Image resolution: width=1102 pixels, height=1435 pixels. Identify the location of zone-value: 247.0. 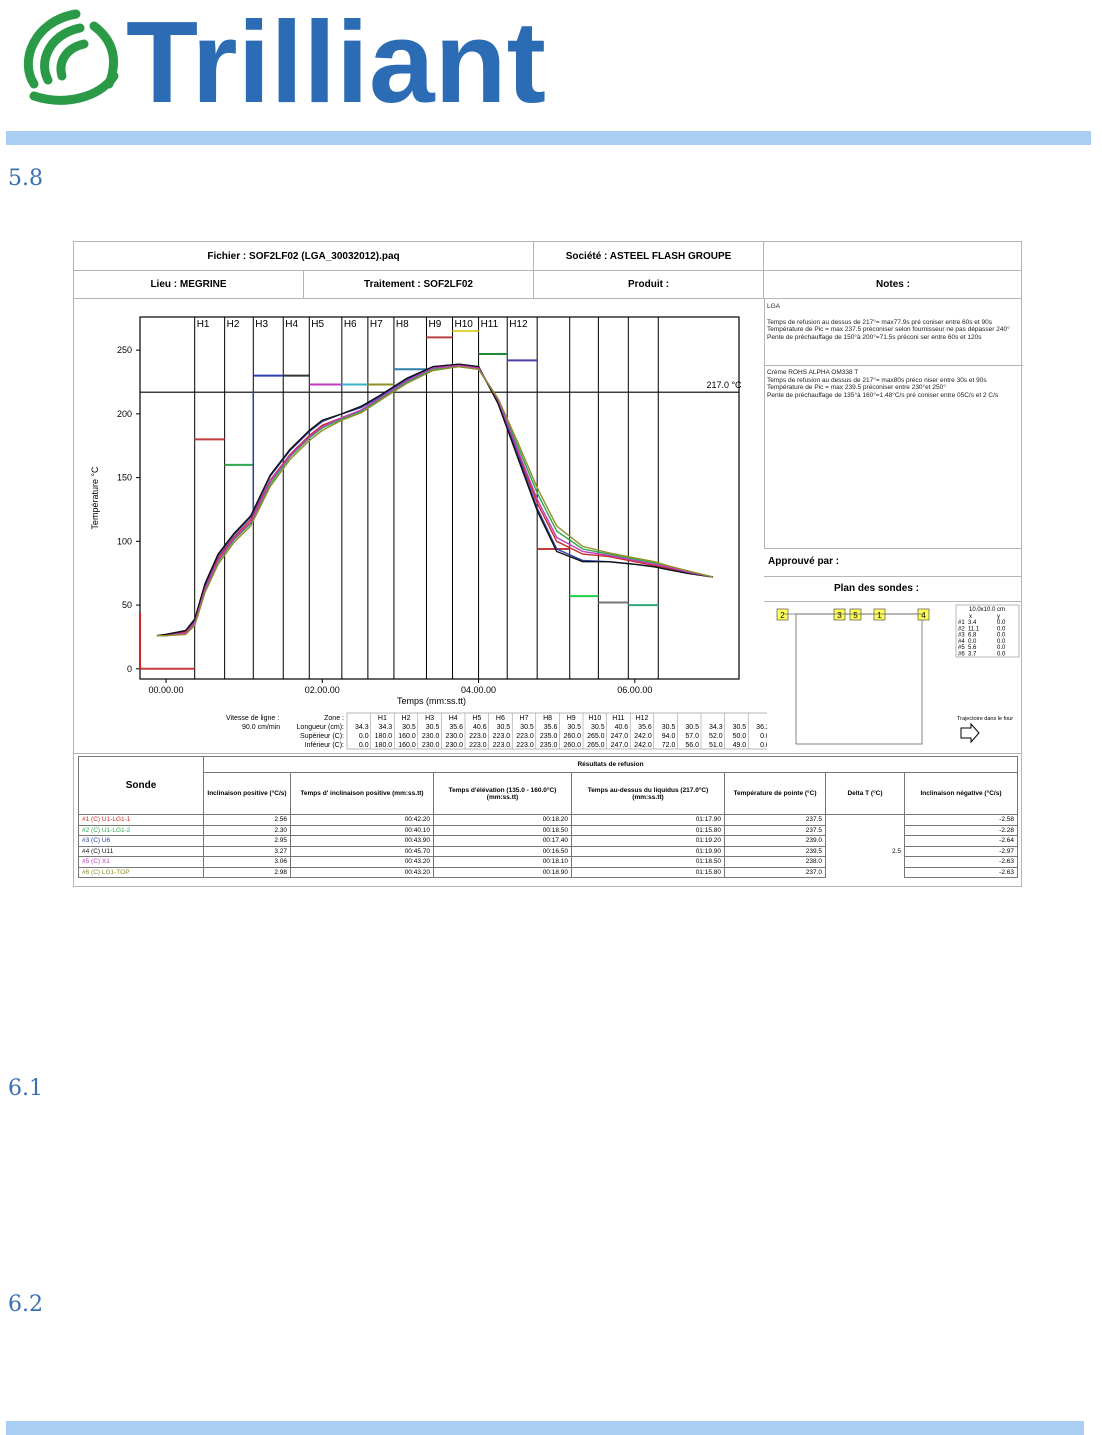
(620, 745).